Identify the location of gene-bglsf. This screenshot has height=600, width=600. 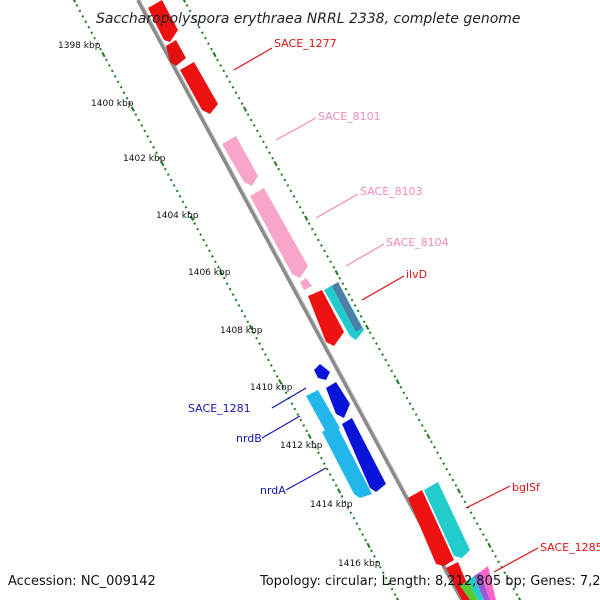
(447, 520).